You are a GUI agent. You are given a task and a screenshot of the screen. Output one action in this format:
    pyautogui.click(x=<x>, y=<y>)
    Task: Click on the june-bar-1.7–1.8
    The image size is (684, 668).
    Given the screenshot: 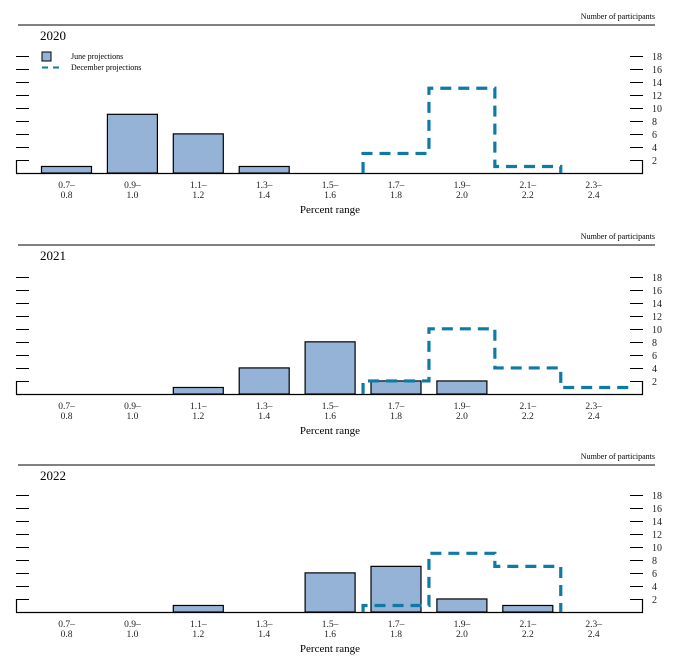 What is the action you would take?
    pyautogui.click(x=396, y=387)
    